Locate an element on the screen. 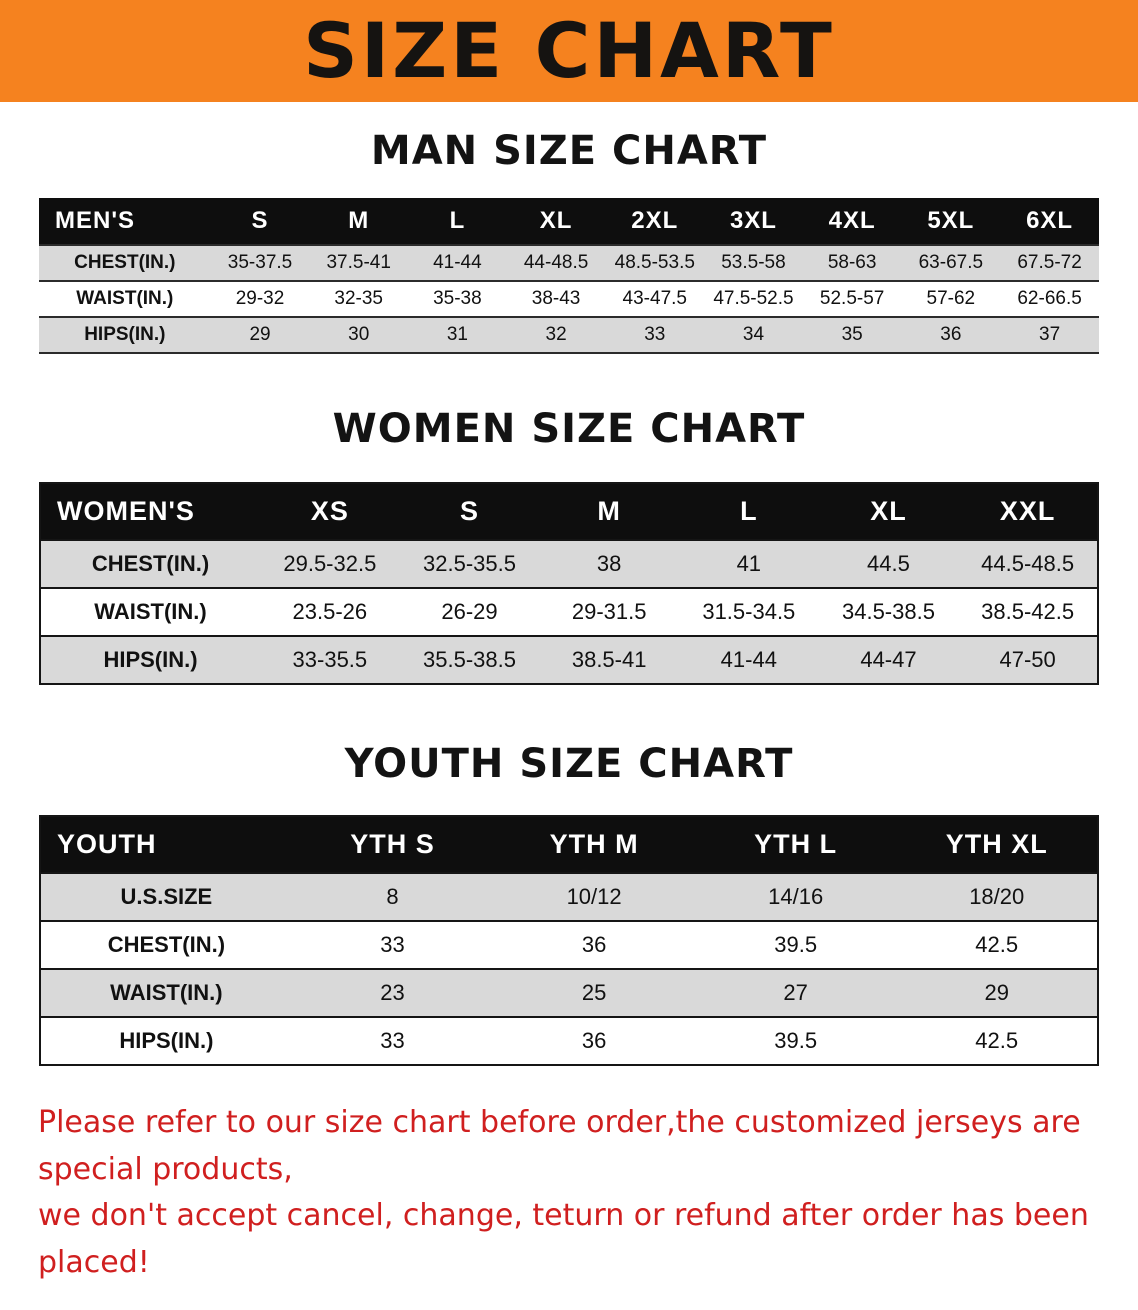  column-header: 2XL is located at coordinates (655, 221).